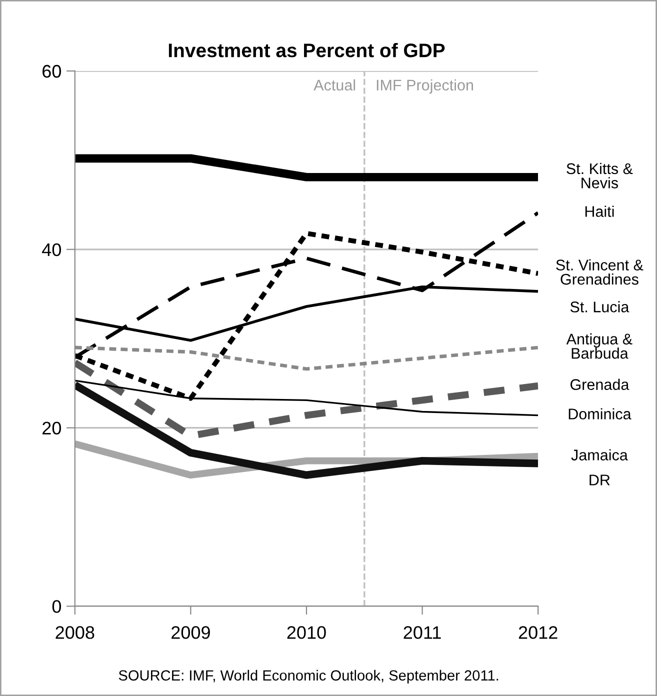  Describe the element at coordinates (599, 454) in the screenshot. I see `text: Jamaica` at that location.